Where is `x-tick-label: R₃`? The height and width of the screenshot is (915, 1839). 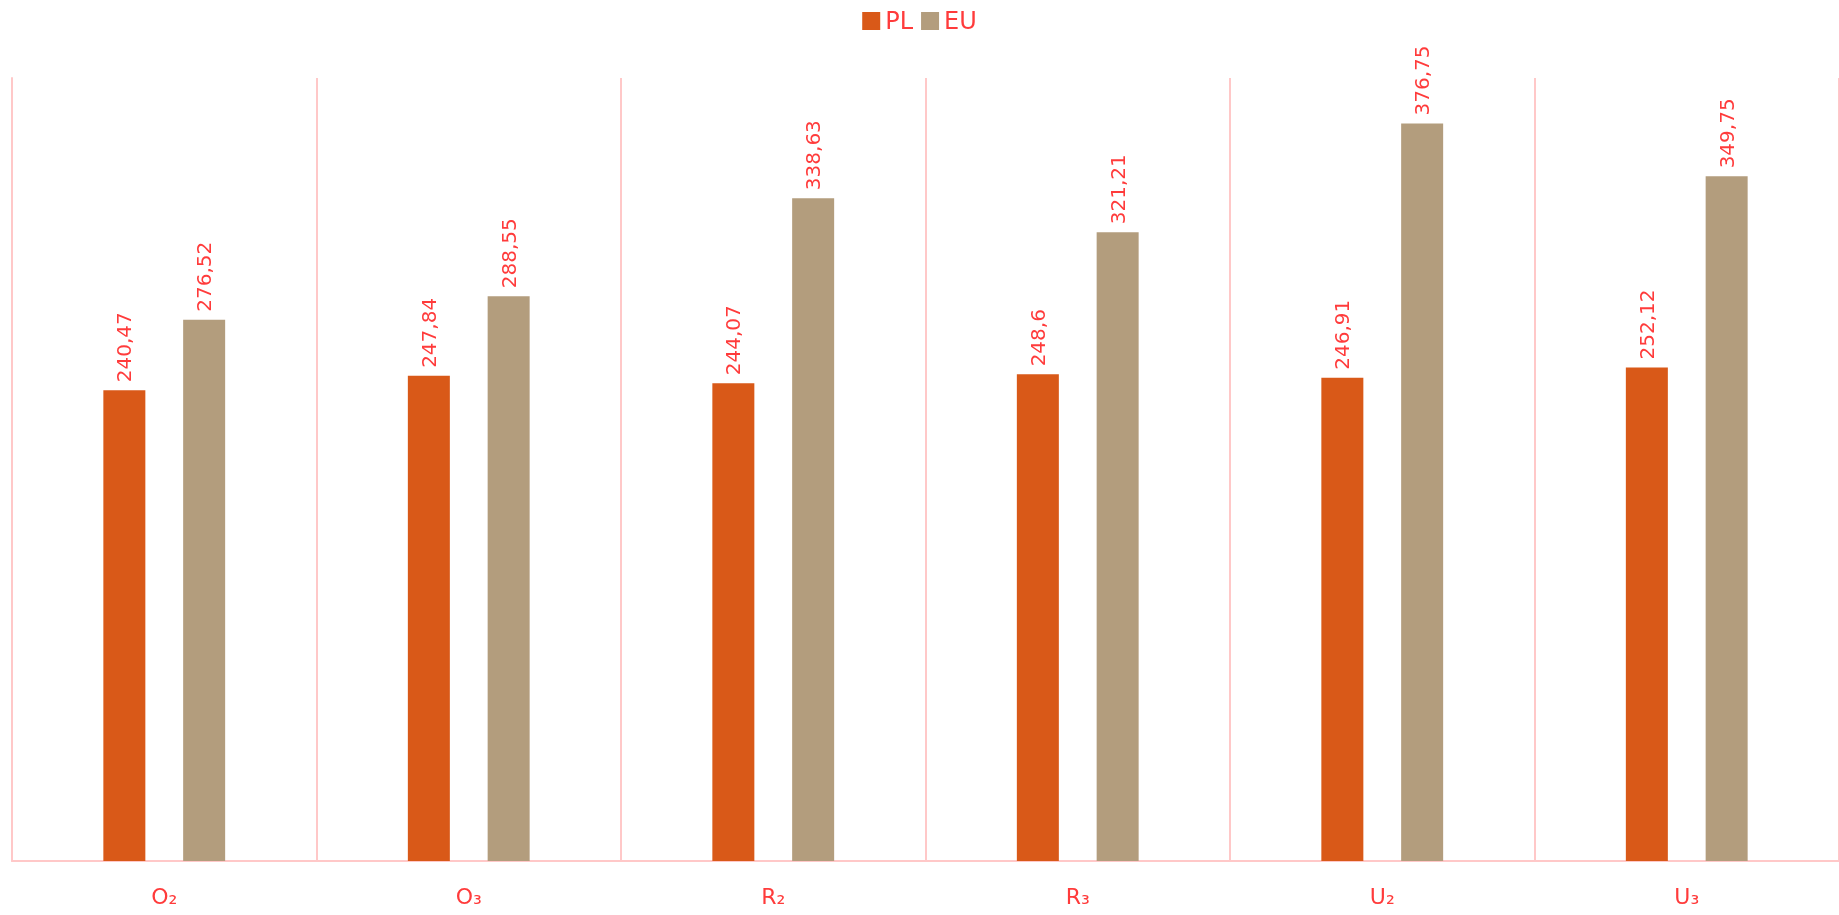 x-tick-label: R₃ is located at coordinates (1077, 896).